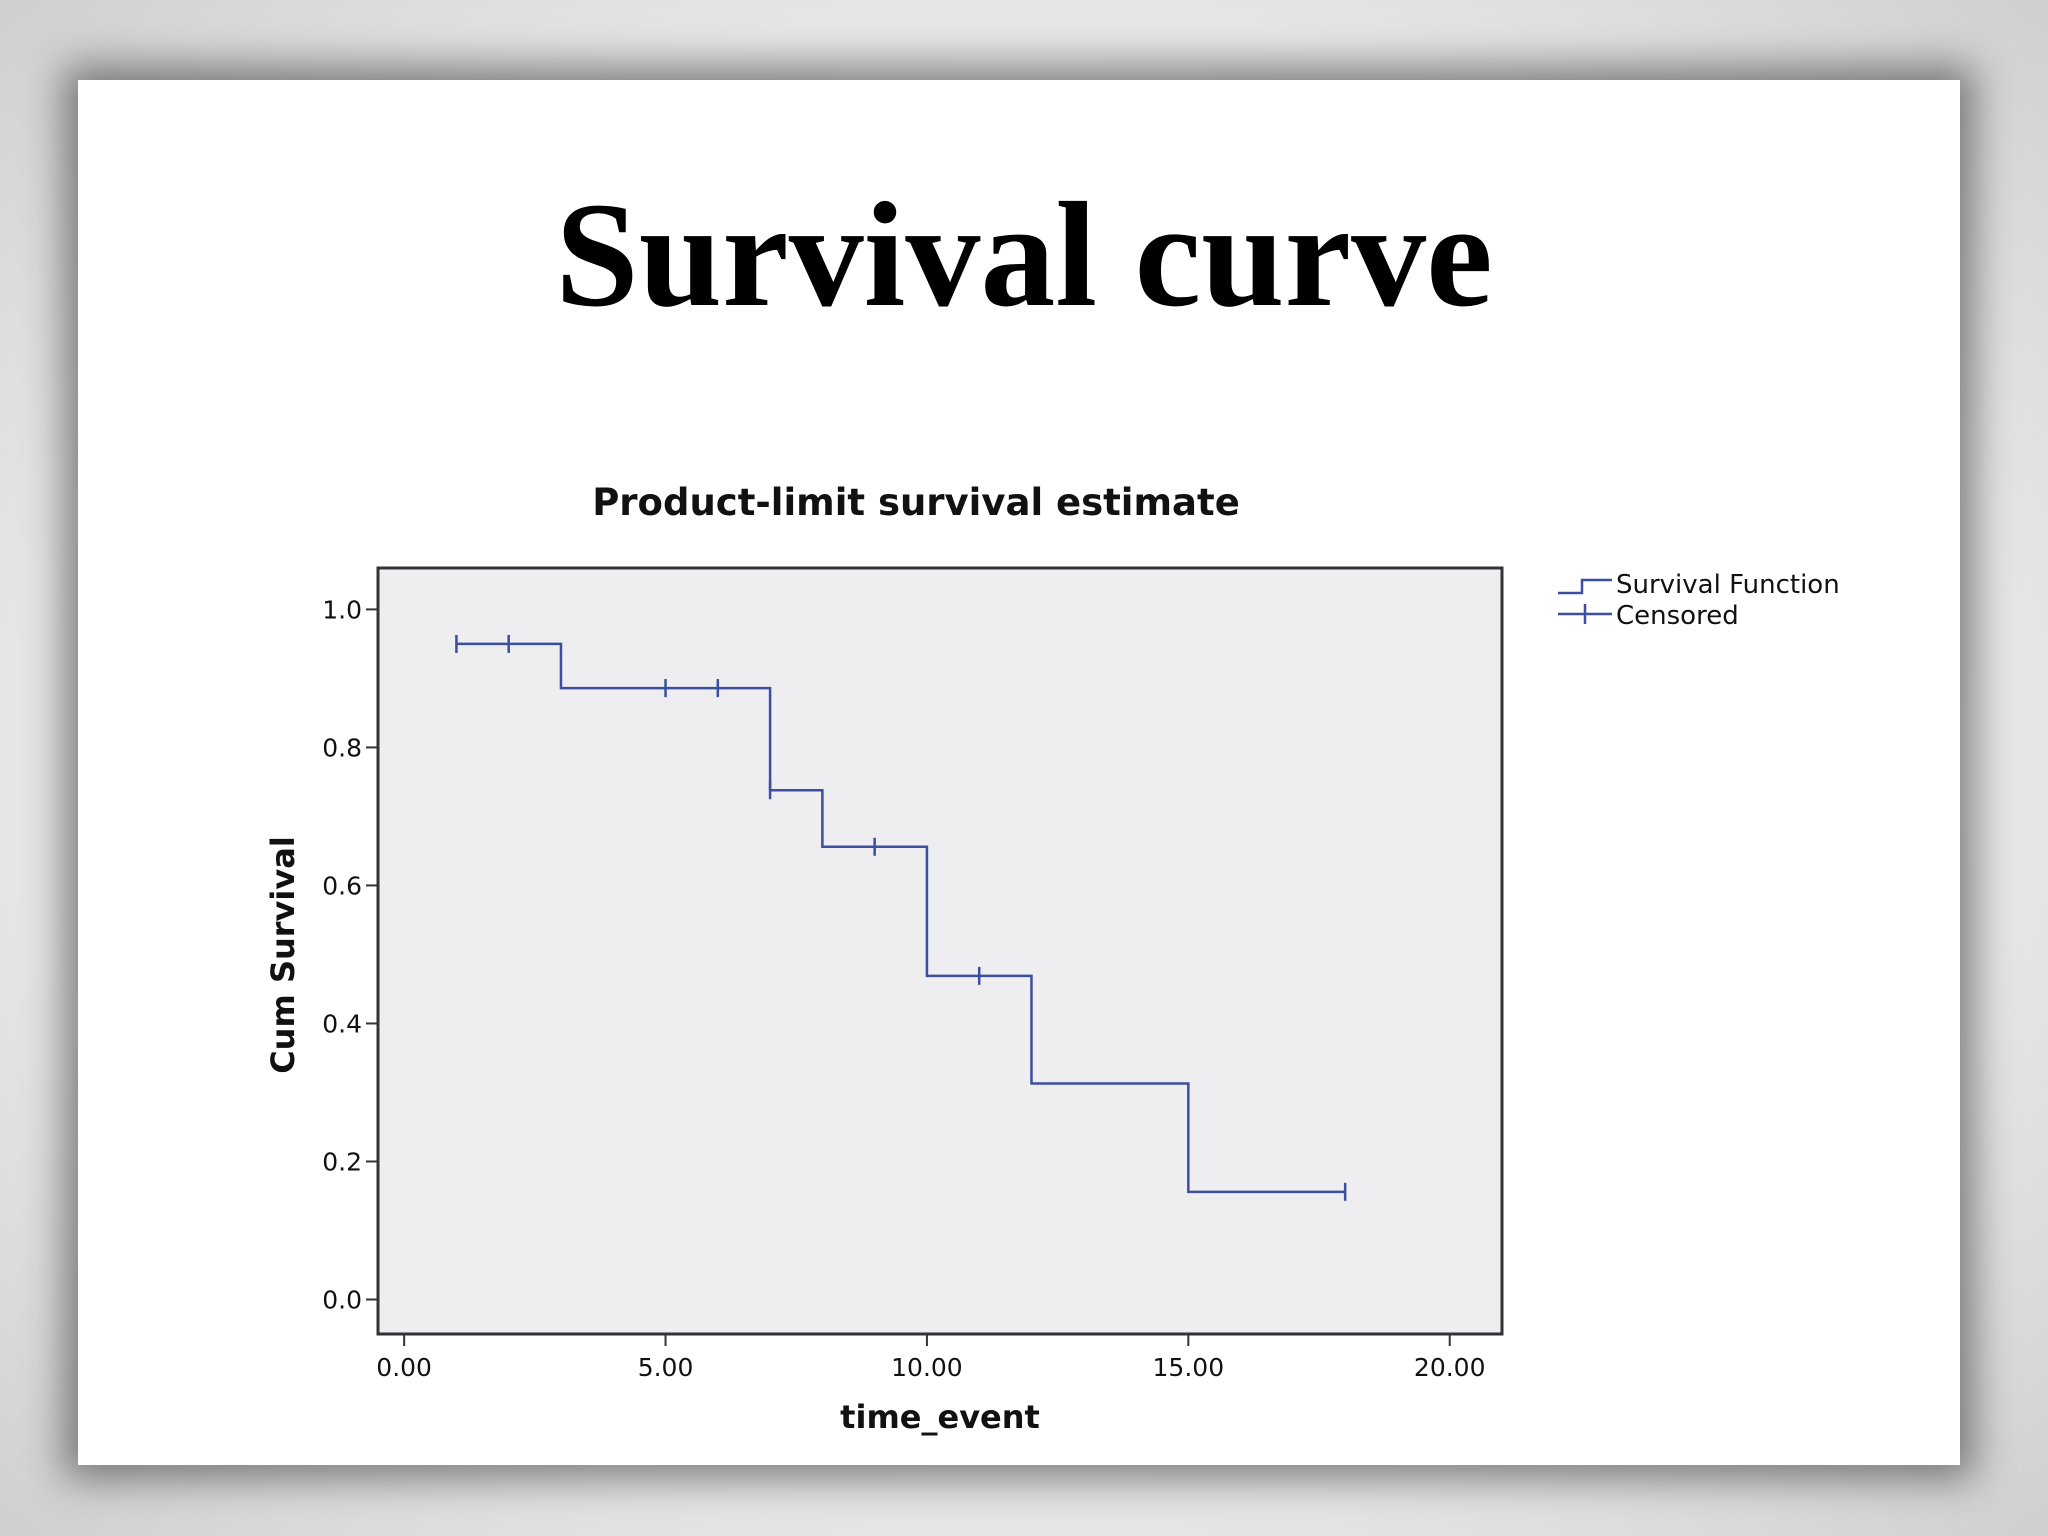 The height and width of the screenshot is (1536, 2048). What do you see at coordinates (666, 1367) in the screenshot?
I see `x-tick-label: 5.00` at bounding box center [666, 1367].